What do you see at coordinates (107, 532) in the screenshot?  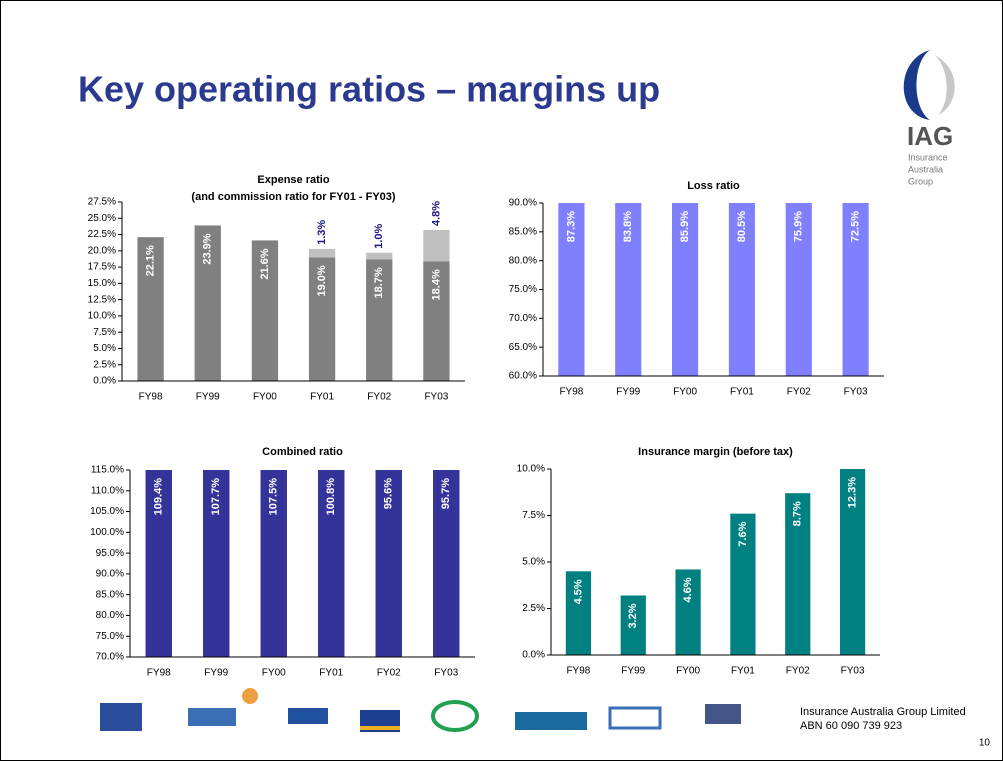 I see `y-tick-label: 100.0%` at bounding box center [107, 532].